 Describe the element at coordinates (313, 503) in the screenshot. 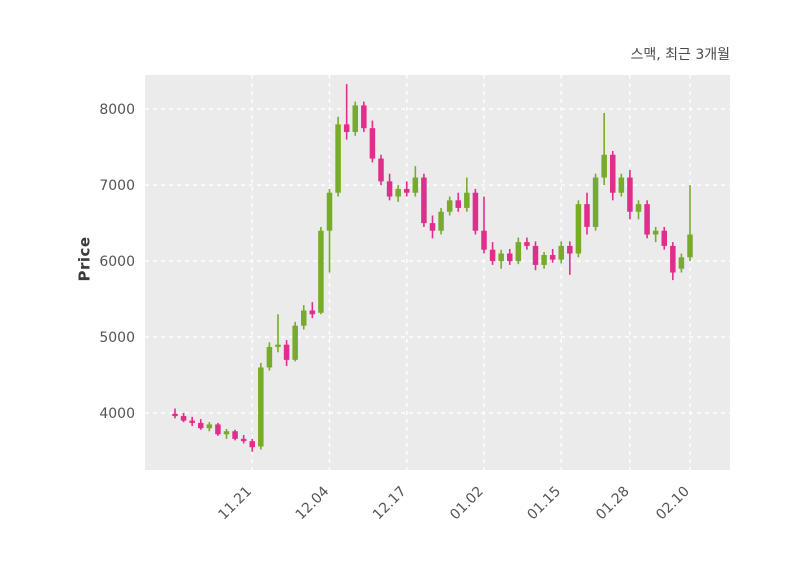

I see `x-tick-label: 12.04` at that location.